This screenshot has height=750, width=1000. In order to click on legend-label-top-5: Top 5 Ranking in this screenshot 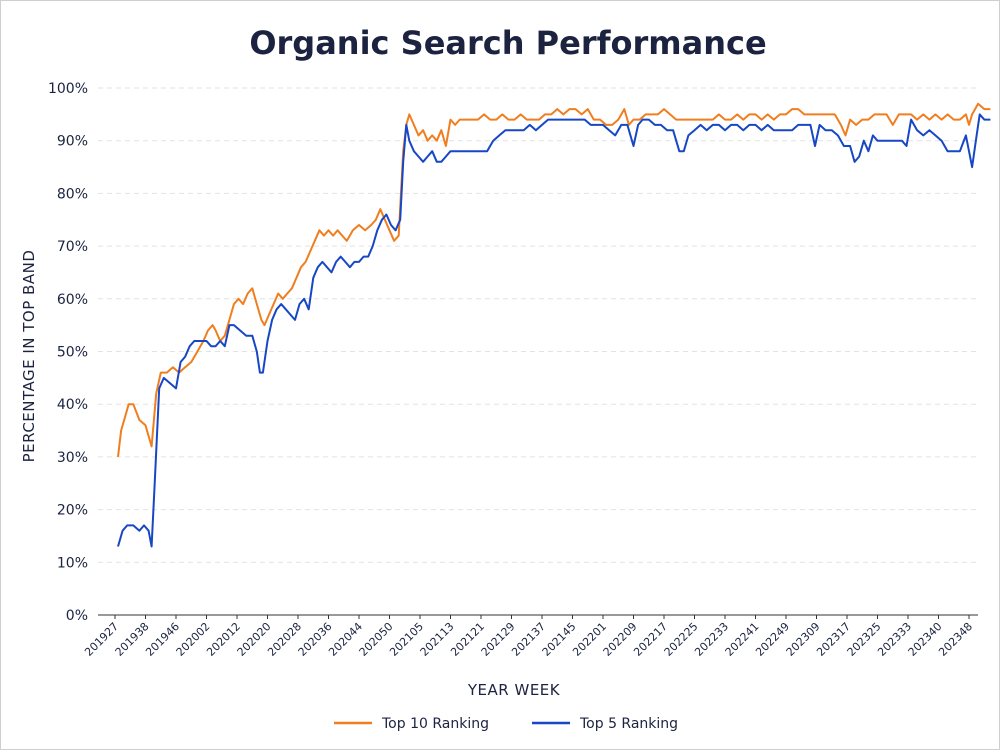, I will do `click(628, 724)`.